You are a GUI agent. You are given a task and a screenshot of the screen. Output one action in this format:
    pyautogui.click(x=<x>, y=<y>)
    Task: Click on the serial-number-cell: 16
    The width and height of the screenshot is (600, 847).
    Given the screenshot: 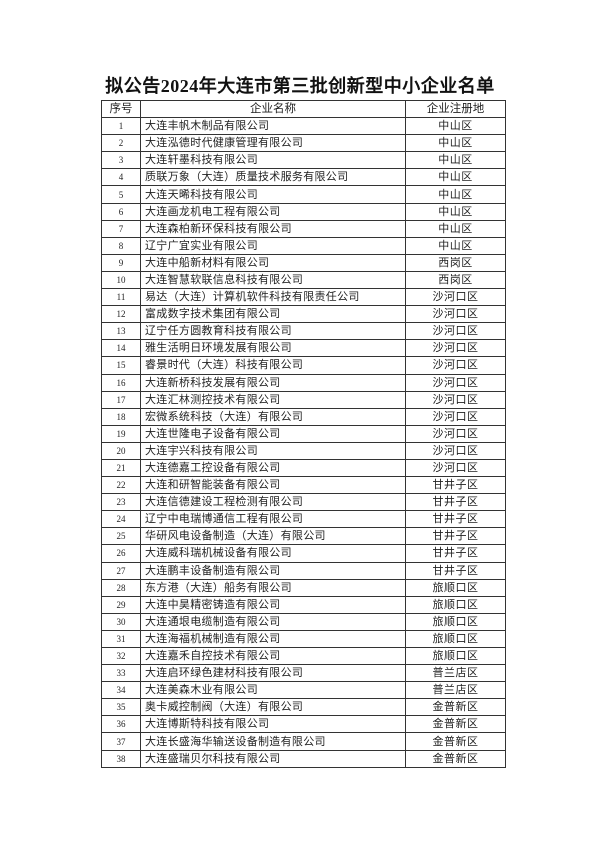 What is the action you would take?
    pyautogui.click(x=121, y=382)
    